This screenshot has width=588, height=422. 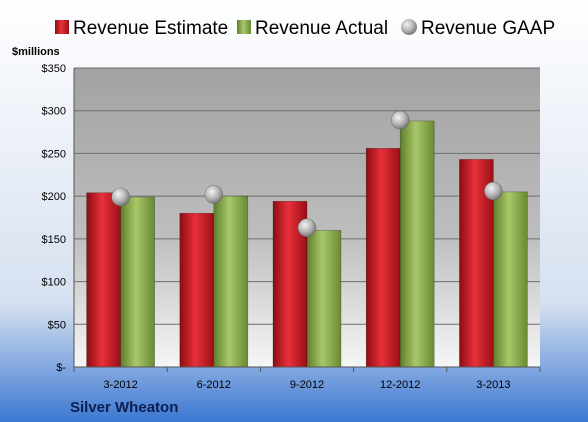 I want to click on legend-label-revenue-gaap: Revenue GAAP, so click(x=488, y=28).